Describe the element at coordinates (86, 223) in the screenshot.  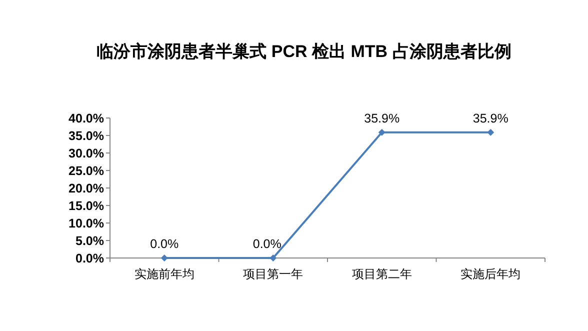
I see `y-tick-label: 10.0%` at that location.